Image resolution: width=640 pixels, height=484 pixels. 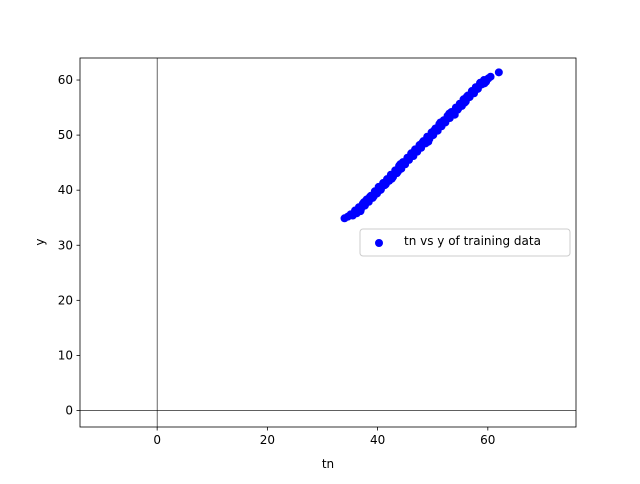 What do you see at coordinates (487, 440) in the screenshot?
I see `x-tick-label: 60` at bounding box center [487, 440].